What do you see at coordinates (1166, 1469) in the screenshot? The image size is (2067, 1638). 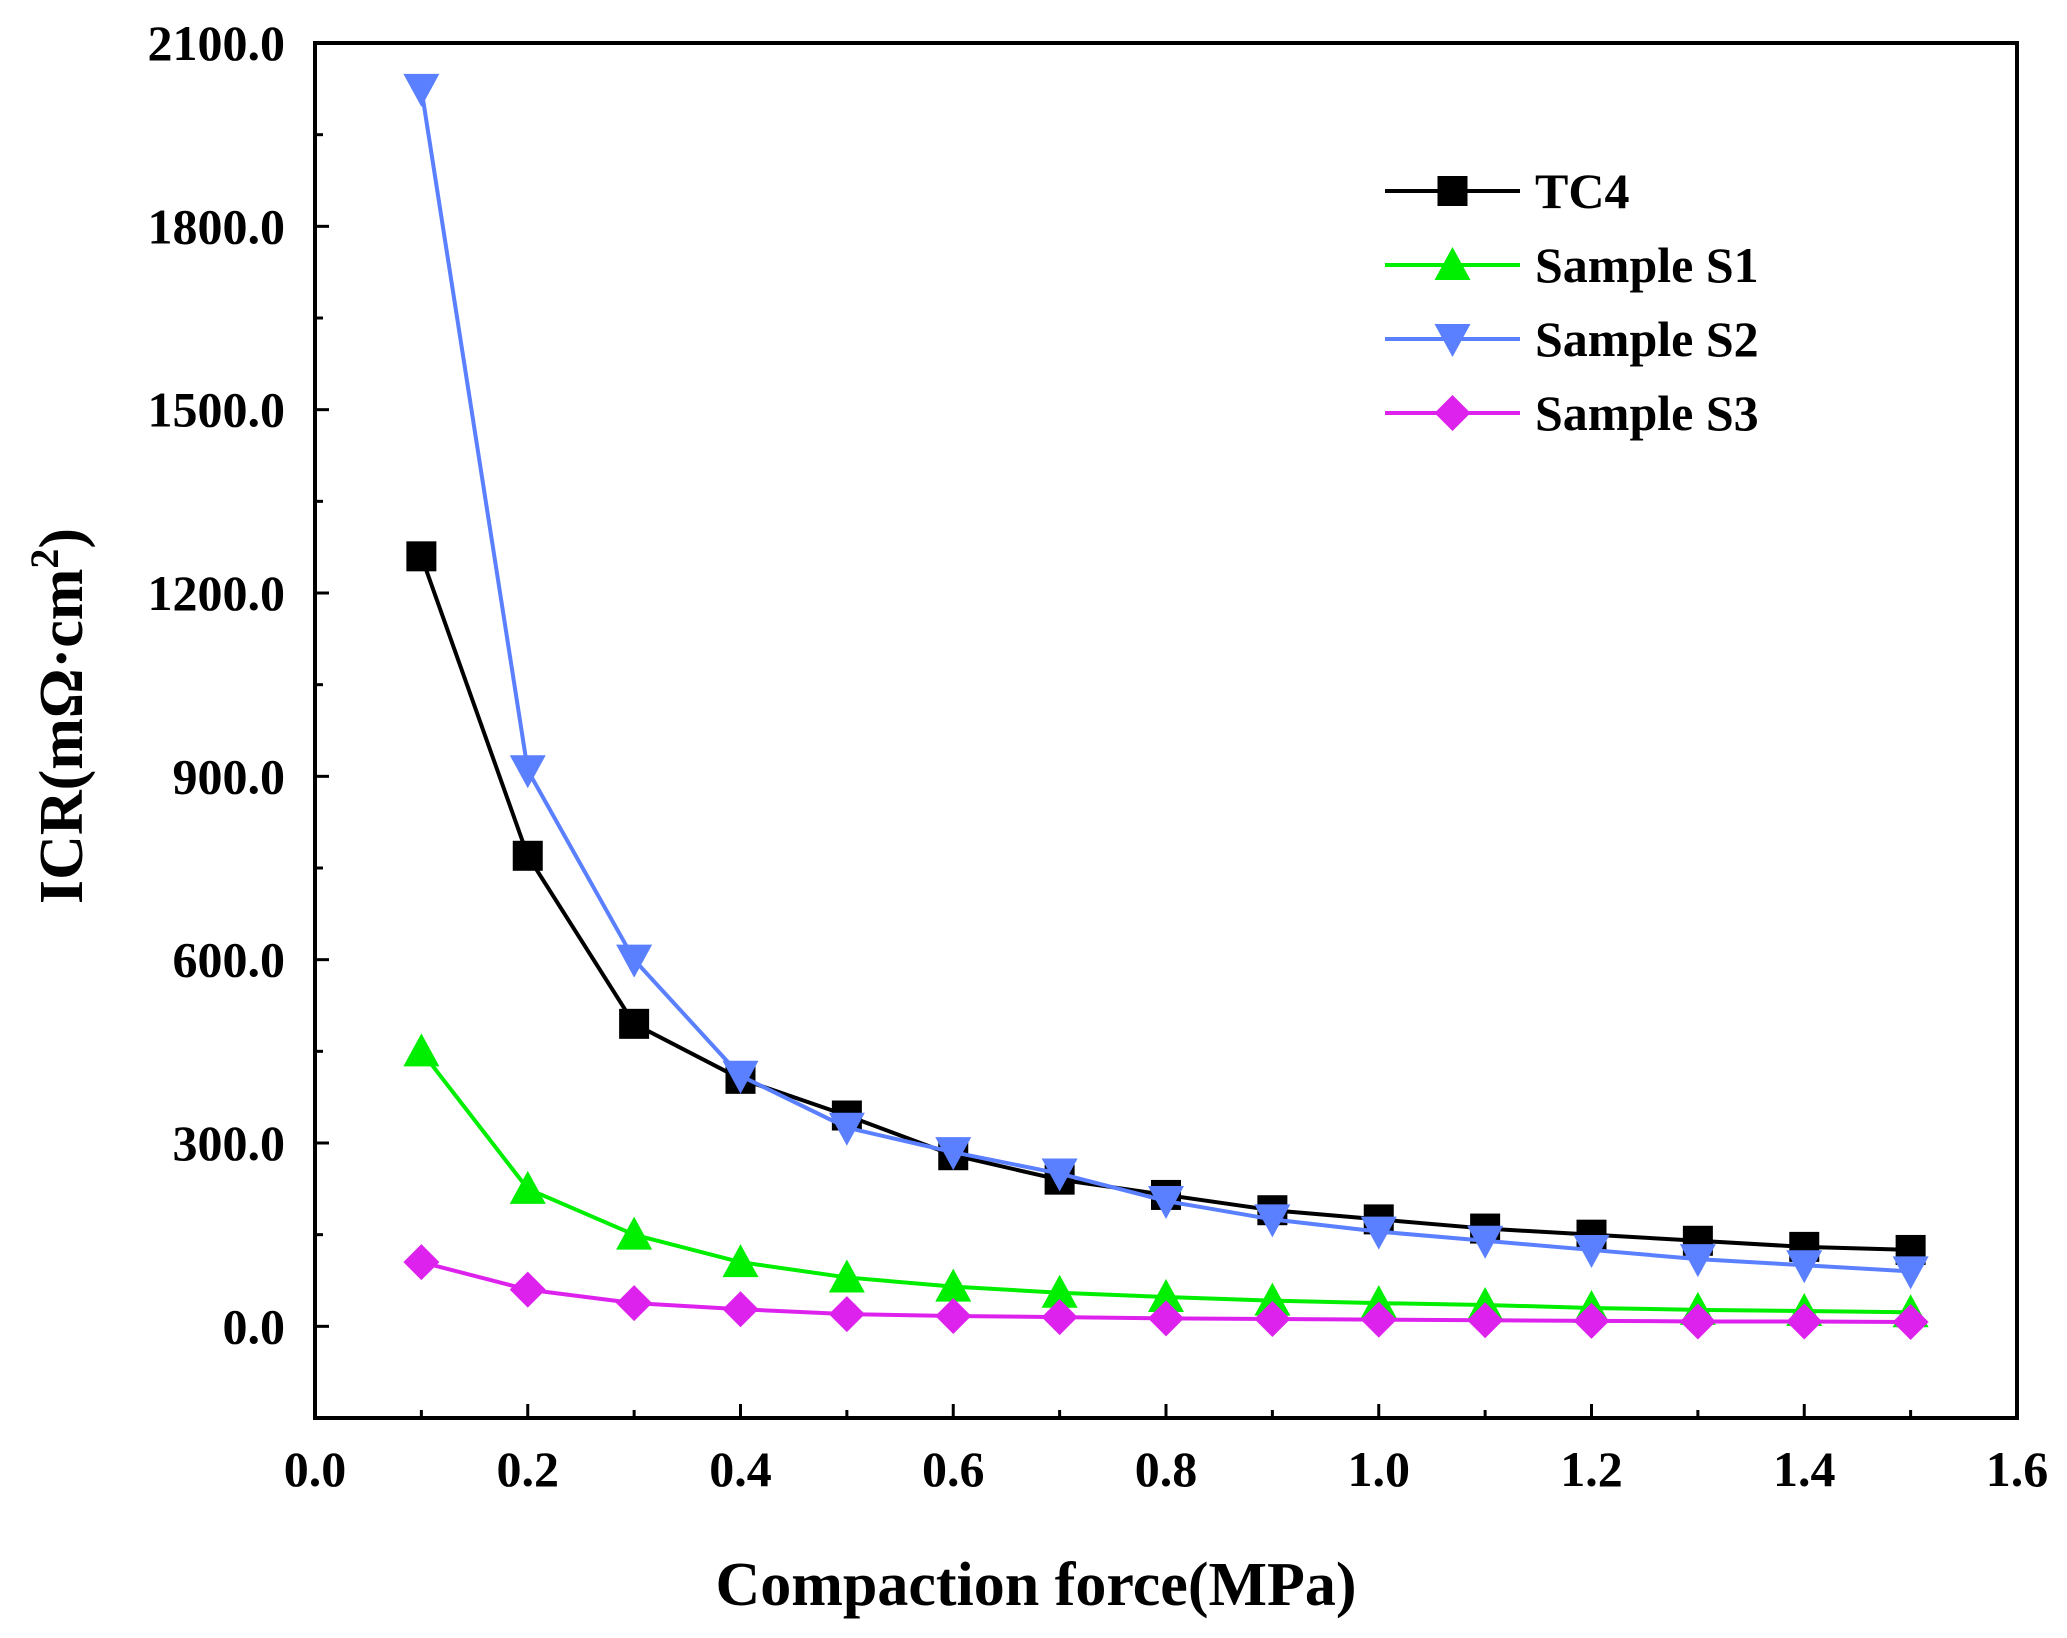 I see `x-tick-label: 0.8` at bounding box center [1166, 1469].